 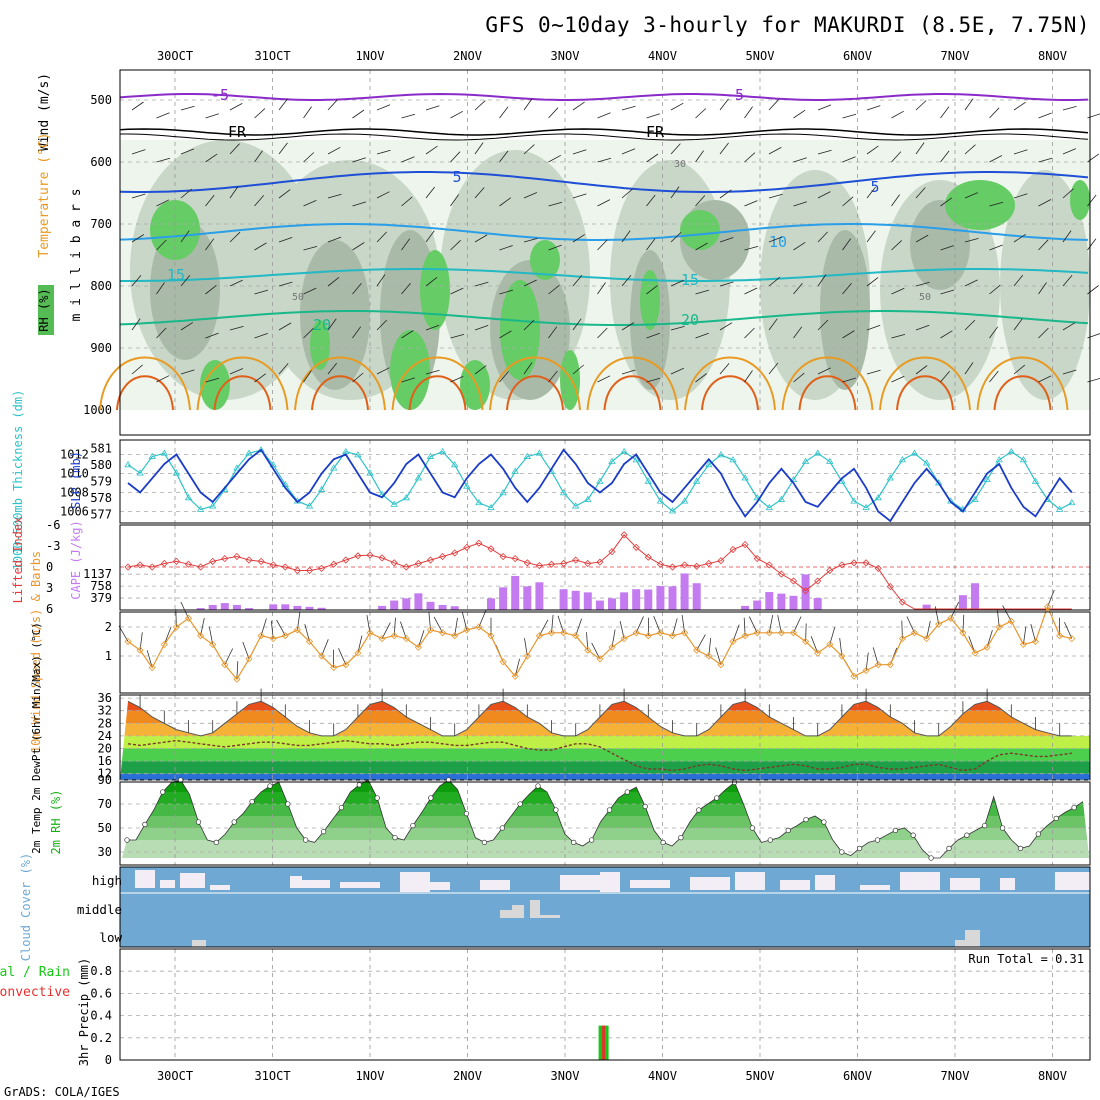 What do you see at coordinates (35, 972) in the screenshot?
I see `legend-total-rain: Total / Rain` at bounding box center [35, 972].